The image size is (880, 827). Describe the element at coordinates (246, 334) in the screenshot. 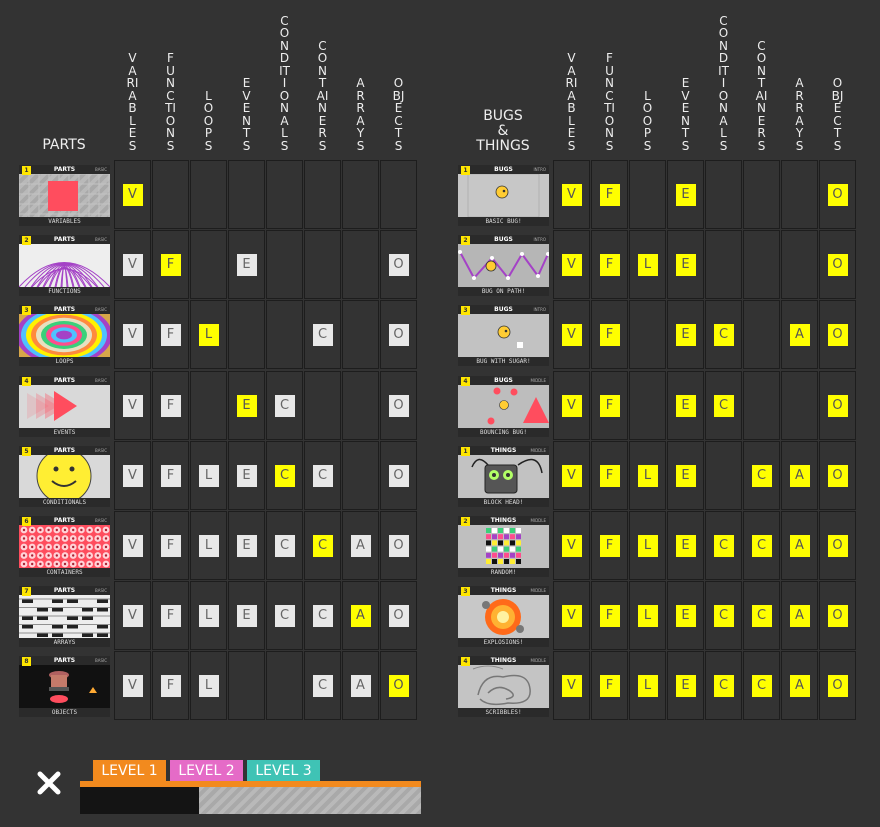

I see `concept-cell-events` at that location.